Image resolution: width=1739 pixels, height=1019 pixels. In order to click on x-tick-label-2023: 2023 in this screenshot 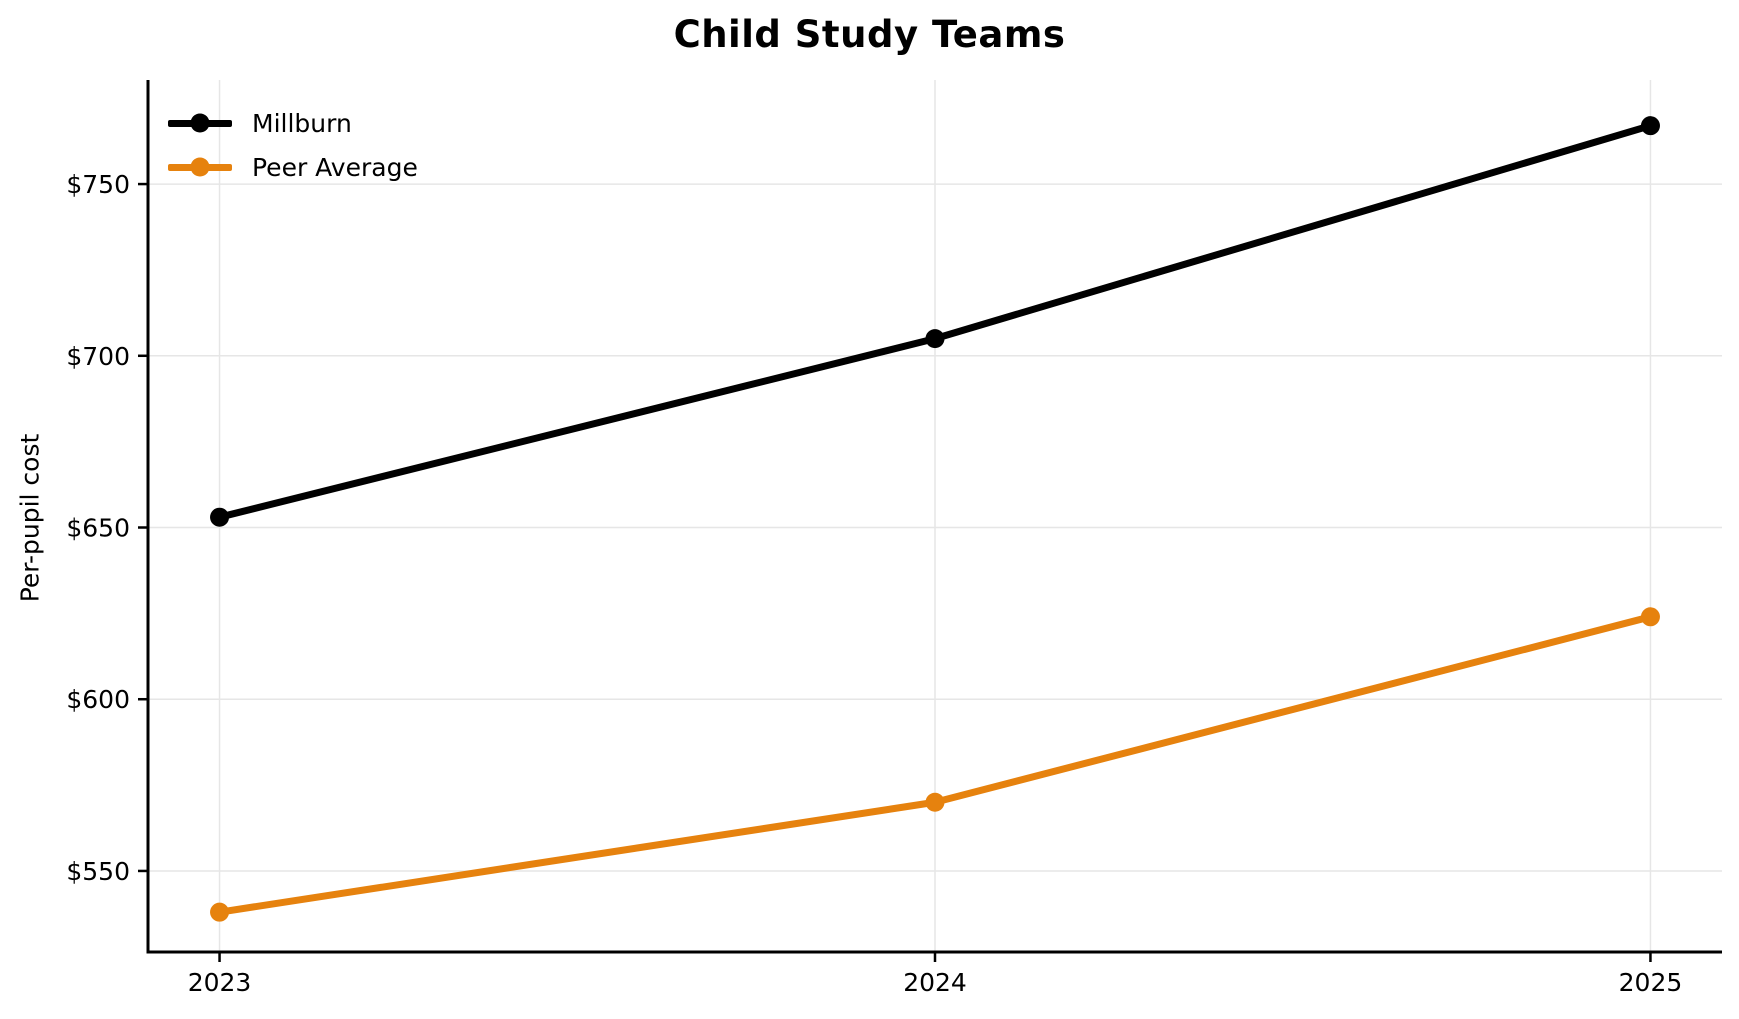, I will do `click(220, 982)`.